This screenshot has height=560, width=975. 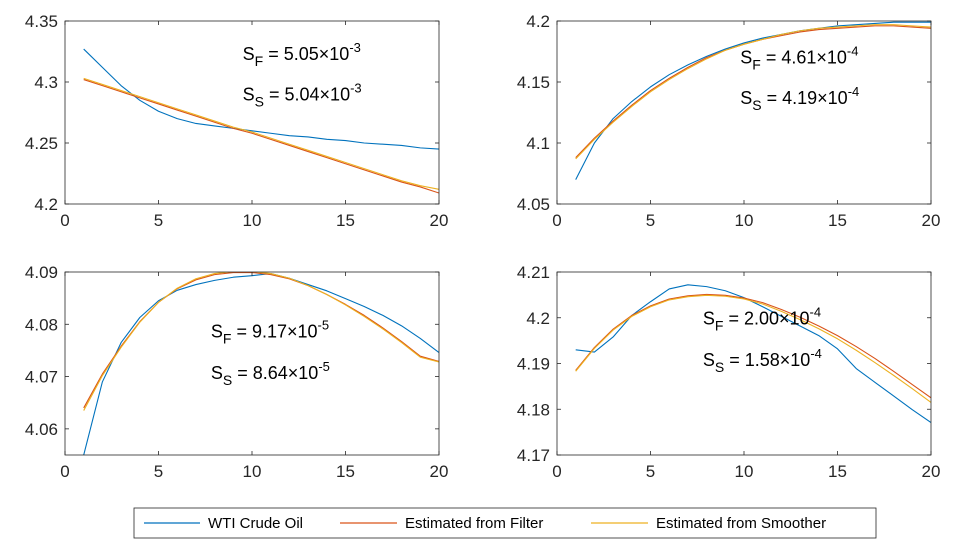 What do you see at coordinates (741, 523) in the screenshot?
I see `legend-label: Estimated from Smoother` at bounding box center [741, 523].